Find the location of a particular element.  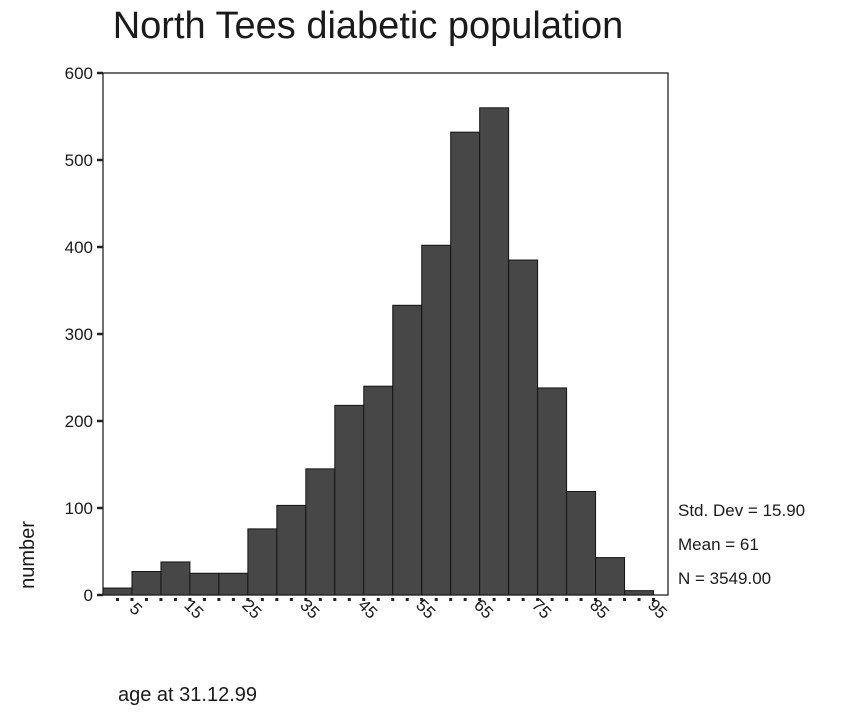

chart-title: North Tees diabetic population is located at coordinates (368, 26).